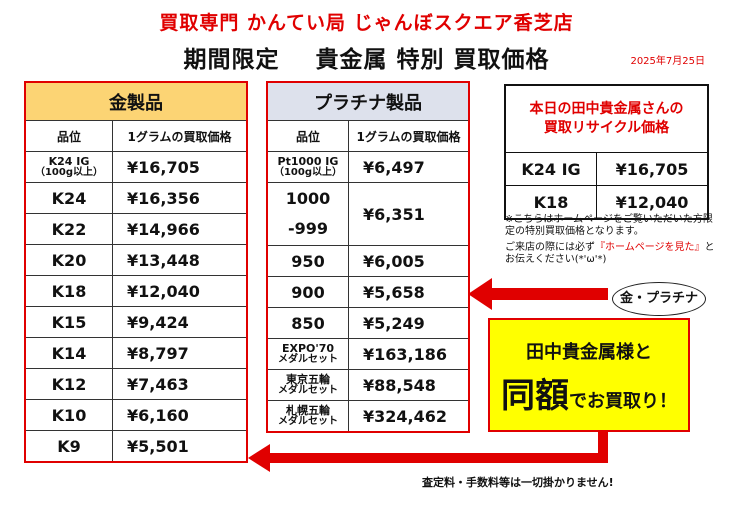 The height and width of the screenshot is (514, 733). What do you see at coordinates (68, 136) in the screenshot?
I see `gold-col-grade: 品位` at bounding box center [68, 136].